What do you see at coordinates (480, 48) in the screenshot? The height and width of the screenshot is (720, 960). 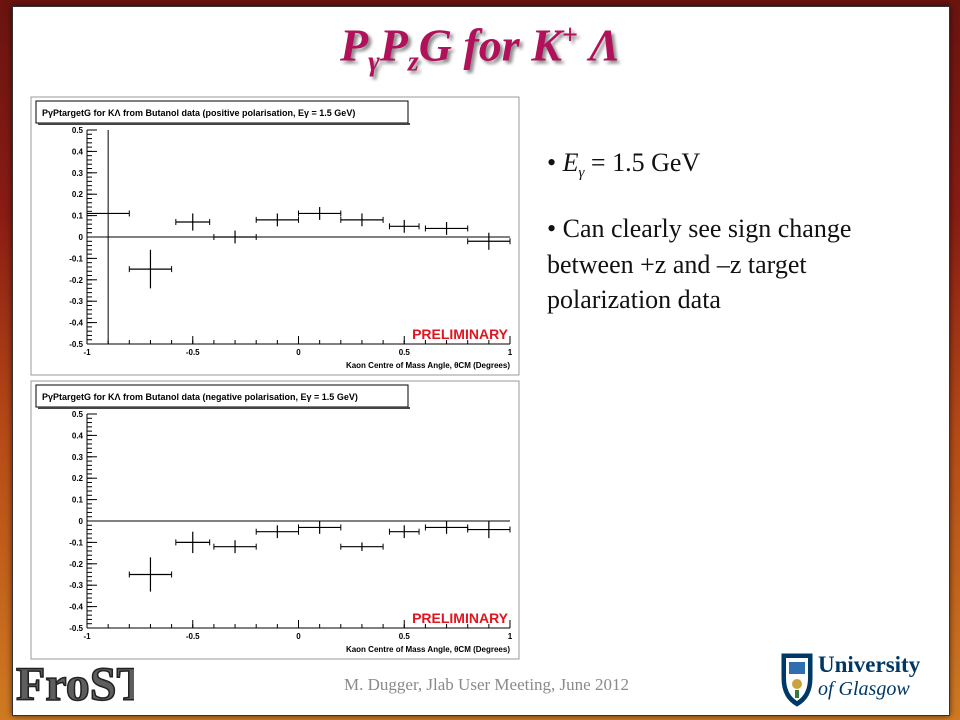 I see `slide-title: PγPzG for K+ Λ` at bounding box center [480, 48].